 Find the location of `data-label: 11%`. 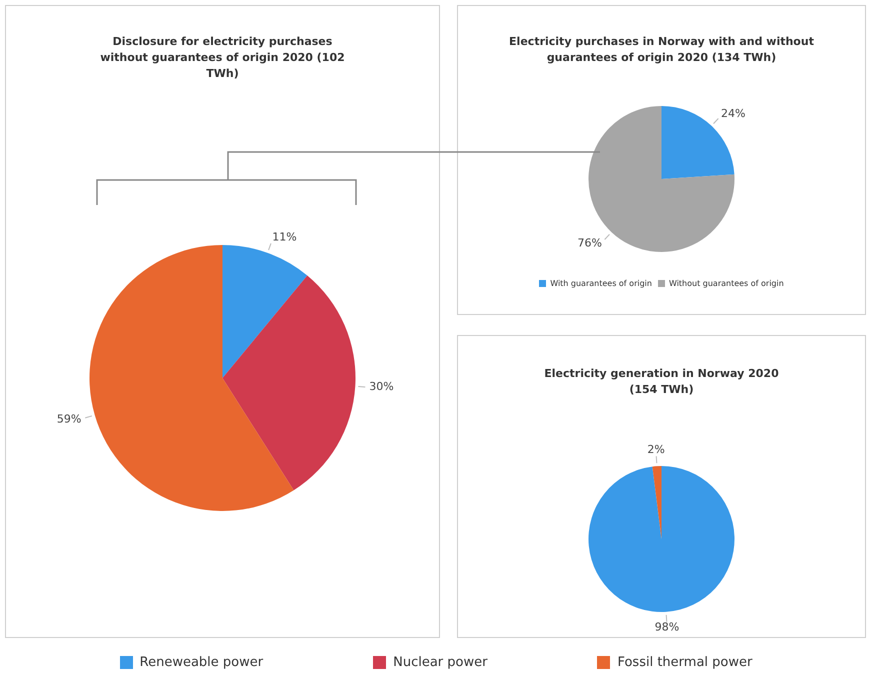

data-label: 11% is located at coordinates (284, 237).